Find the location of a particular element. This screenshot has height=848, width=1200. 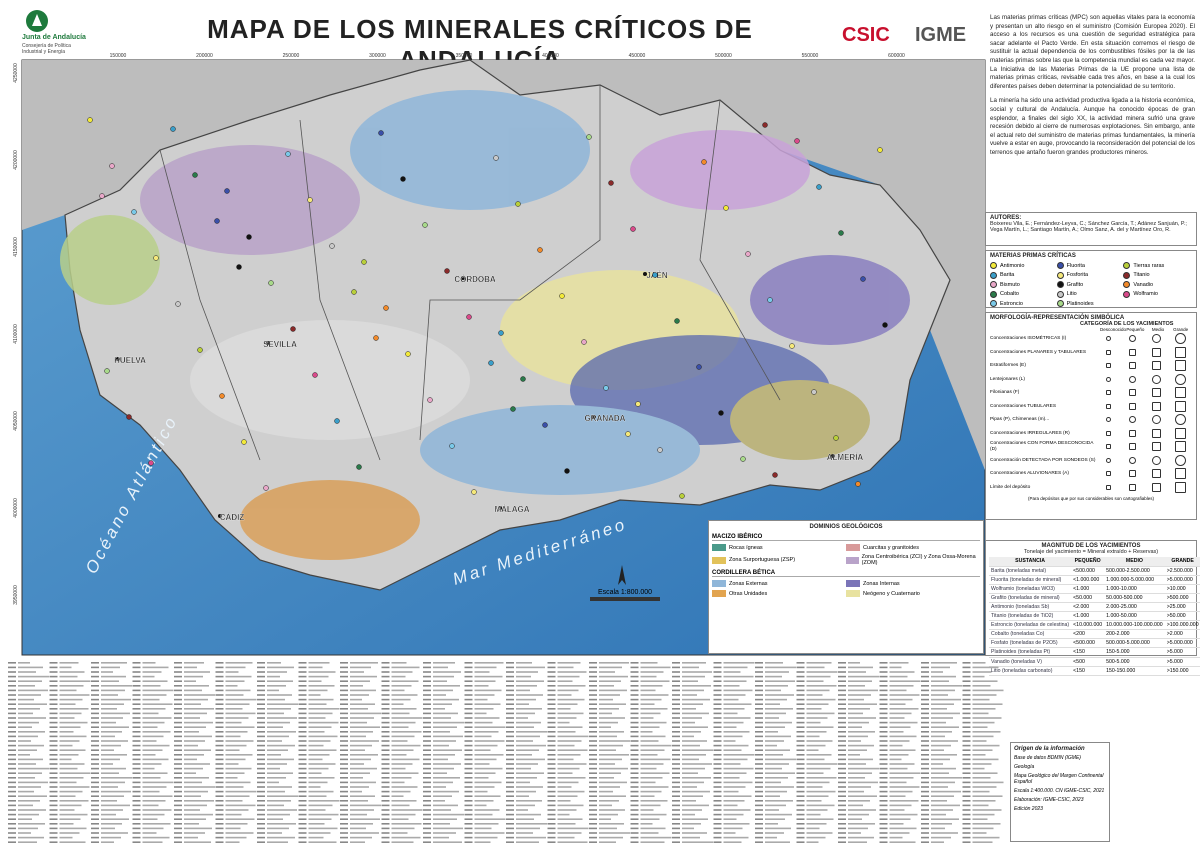

morphology-column: Pequeño is located at coordinates (1135, 329).